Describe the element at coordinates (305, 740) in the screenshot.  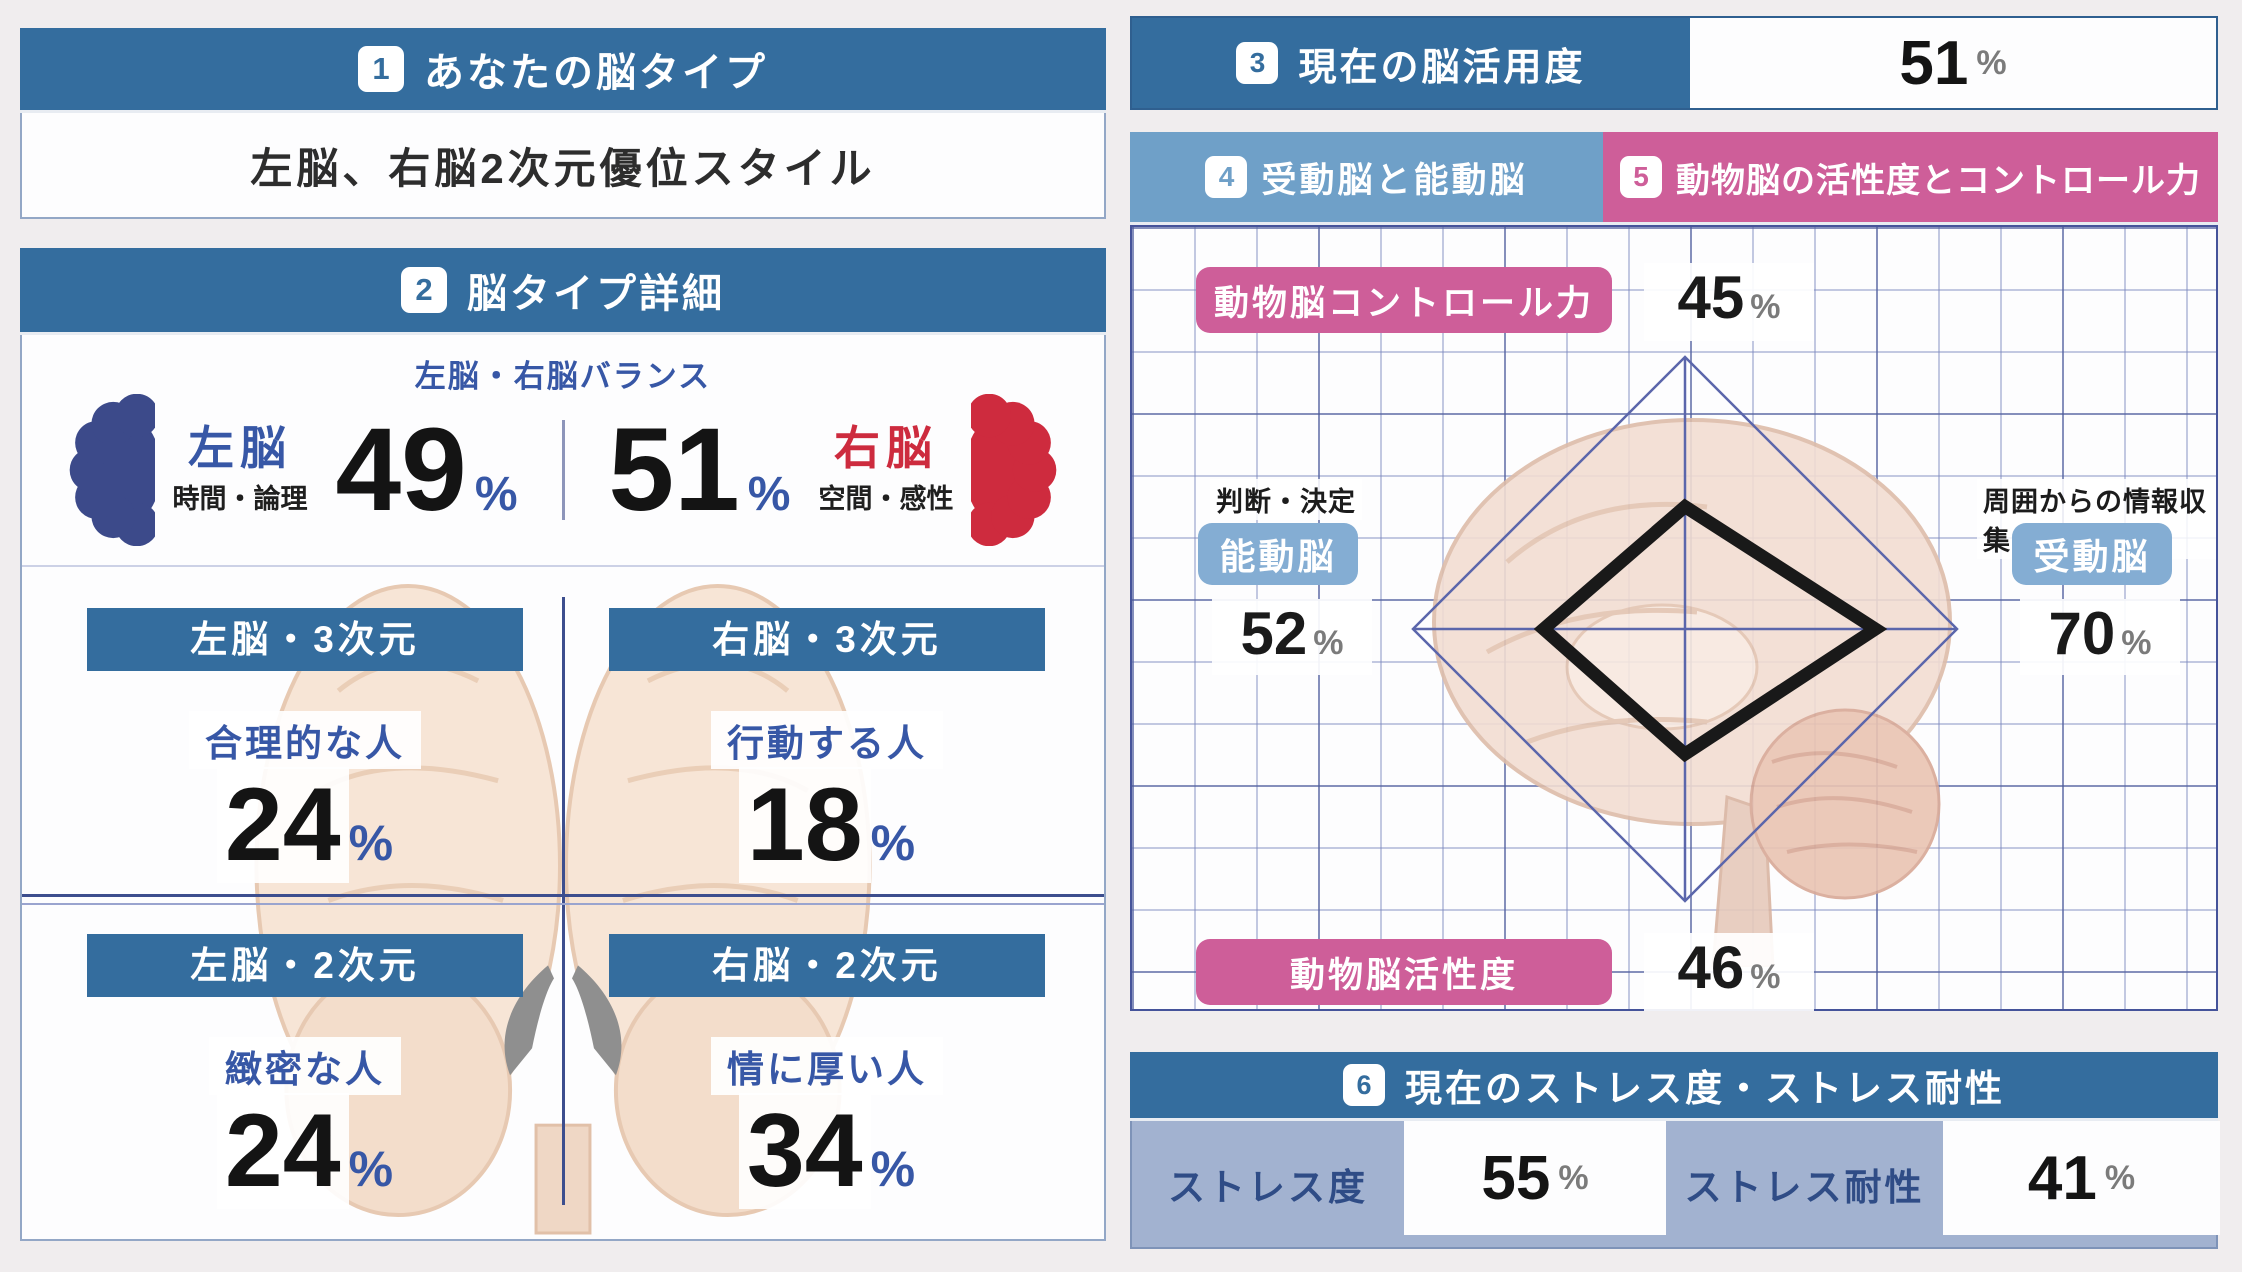
I see `quadrant-left-3d-sublabel: 合理的な人` at that location.